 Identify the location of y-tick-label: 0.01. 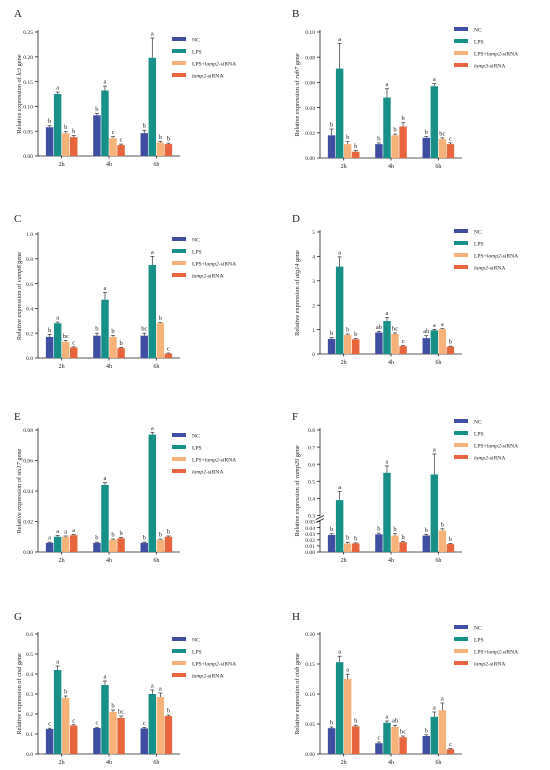
(310, 547).